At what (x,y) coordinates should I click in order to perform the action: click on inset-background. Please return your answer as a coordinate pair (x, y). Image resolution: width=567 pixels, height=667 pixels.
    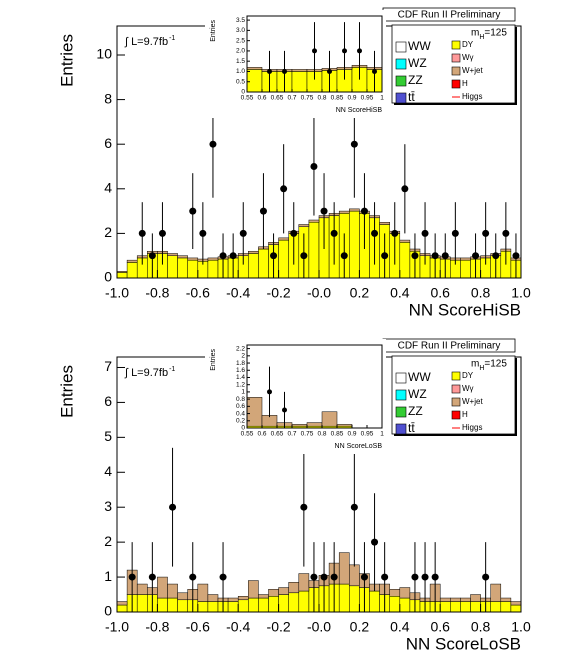
    Looking at the image, I should click on (295, 396).